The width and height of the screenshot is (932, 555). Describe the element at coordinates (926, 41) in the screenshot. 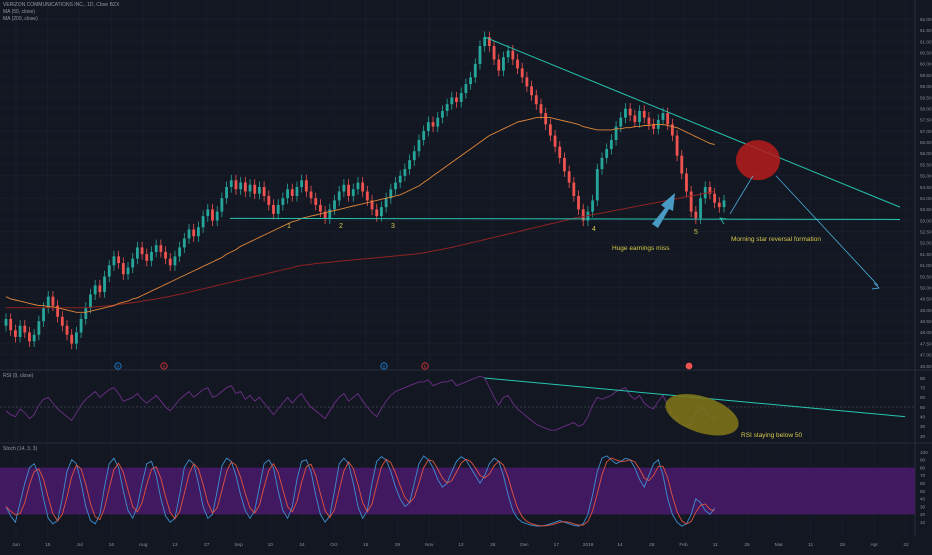

I see `price-tick-label: 61.00` at that location.